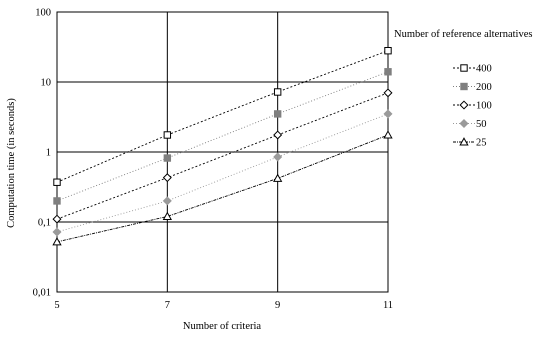 The height and width of the screenshot is (342, 542). I want to click on legend-label-100: 100, so click(484, 106).